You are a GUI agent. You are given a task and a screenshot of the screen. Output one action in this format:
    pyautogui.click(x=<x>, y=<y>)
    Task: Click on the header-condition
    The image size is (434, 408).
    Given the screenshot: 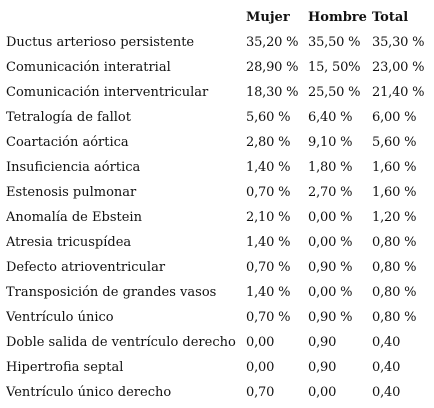 What is the action you would take?
    pyautogui.click(x=126, y=18)
    